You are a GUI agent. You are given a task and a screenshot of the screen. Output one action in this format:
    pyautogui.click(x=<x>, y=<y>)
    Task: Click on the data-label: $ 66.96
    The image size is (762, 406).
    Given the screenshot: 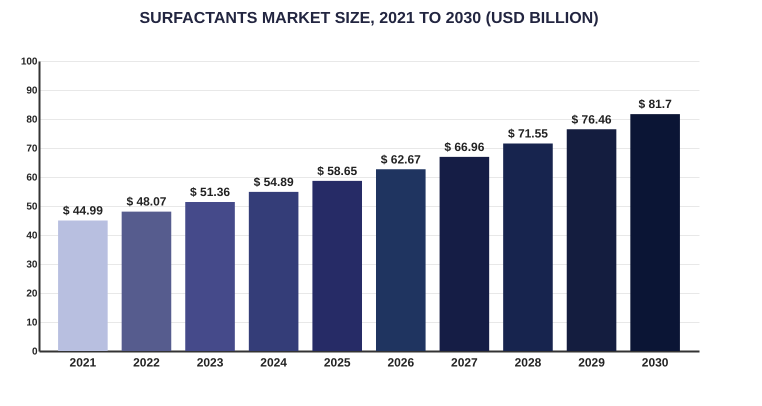 What is the action you would take?
    pyautogui.click(x=464, y=147)
    